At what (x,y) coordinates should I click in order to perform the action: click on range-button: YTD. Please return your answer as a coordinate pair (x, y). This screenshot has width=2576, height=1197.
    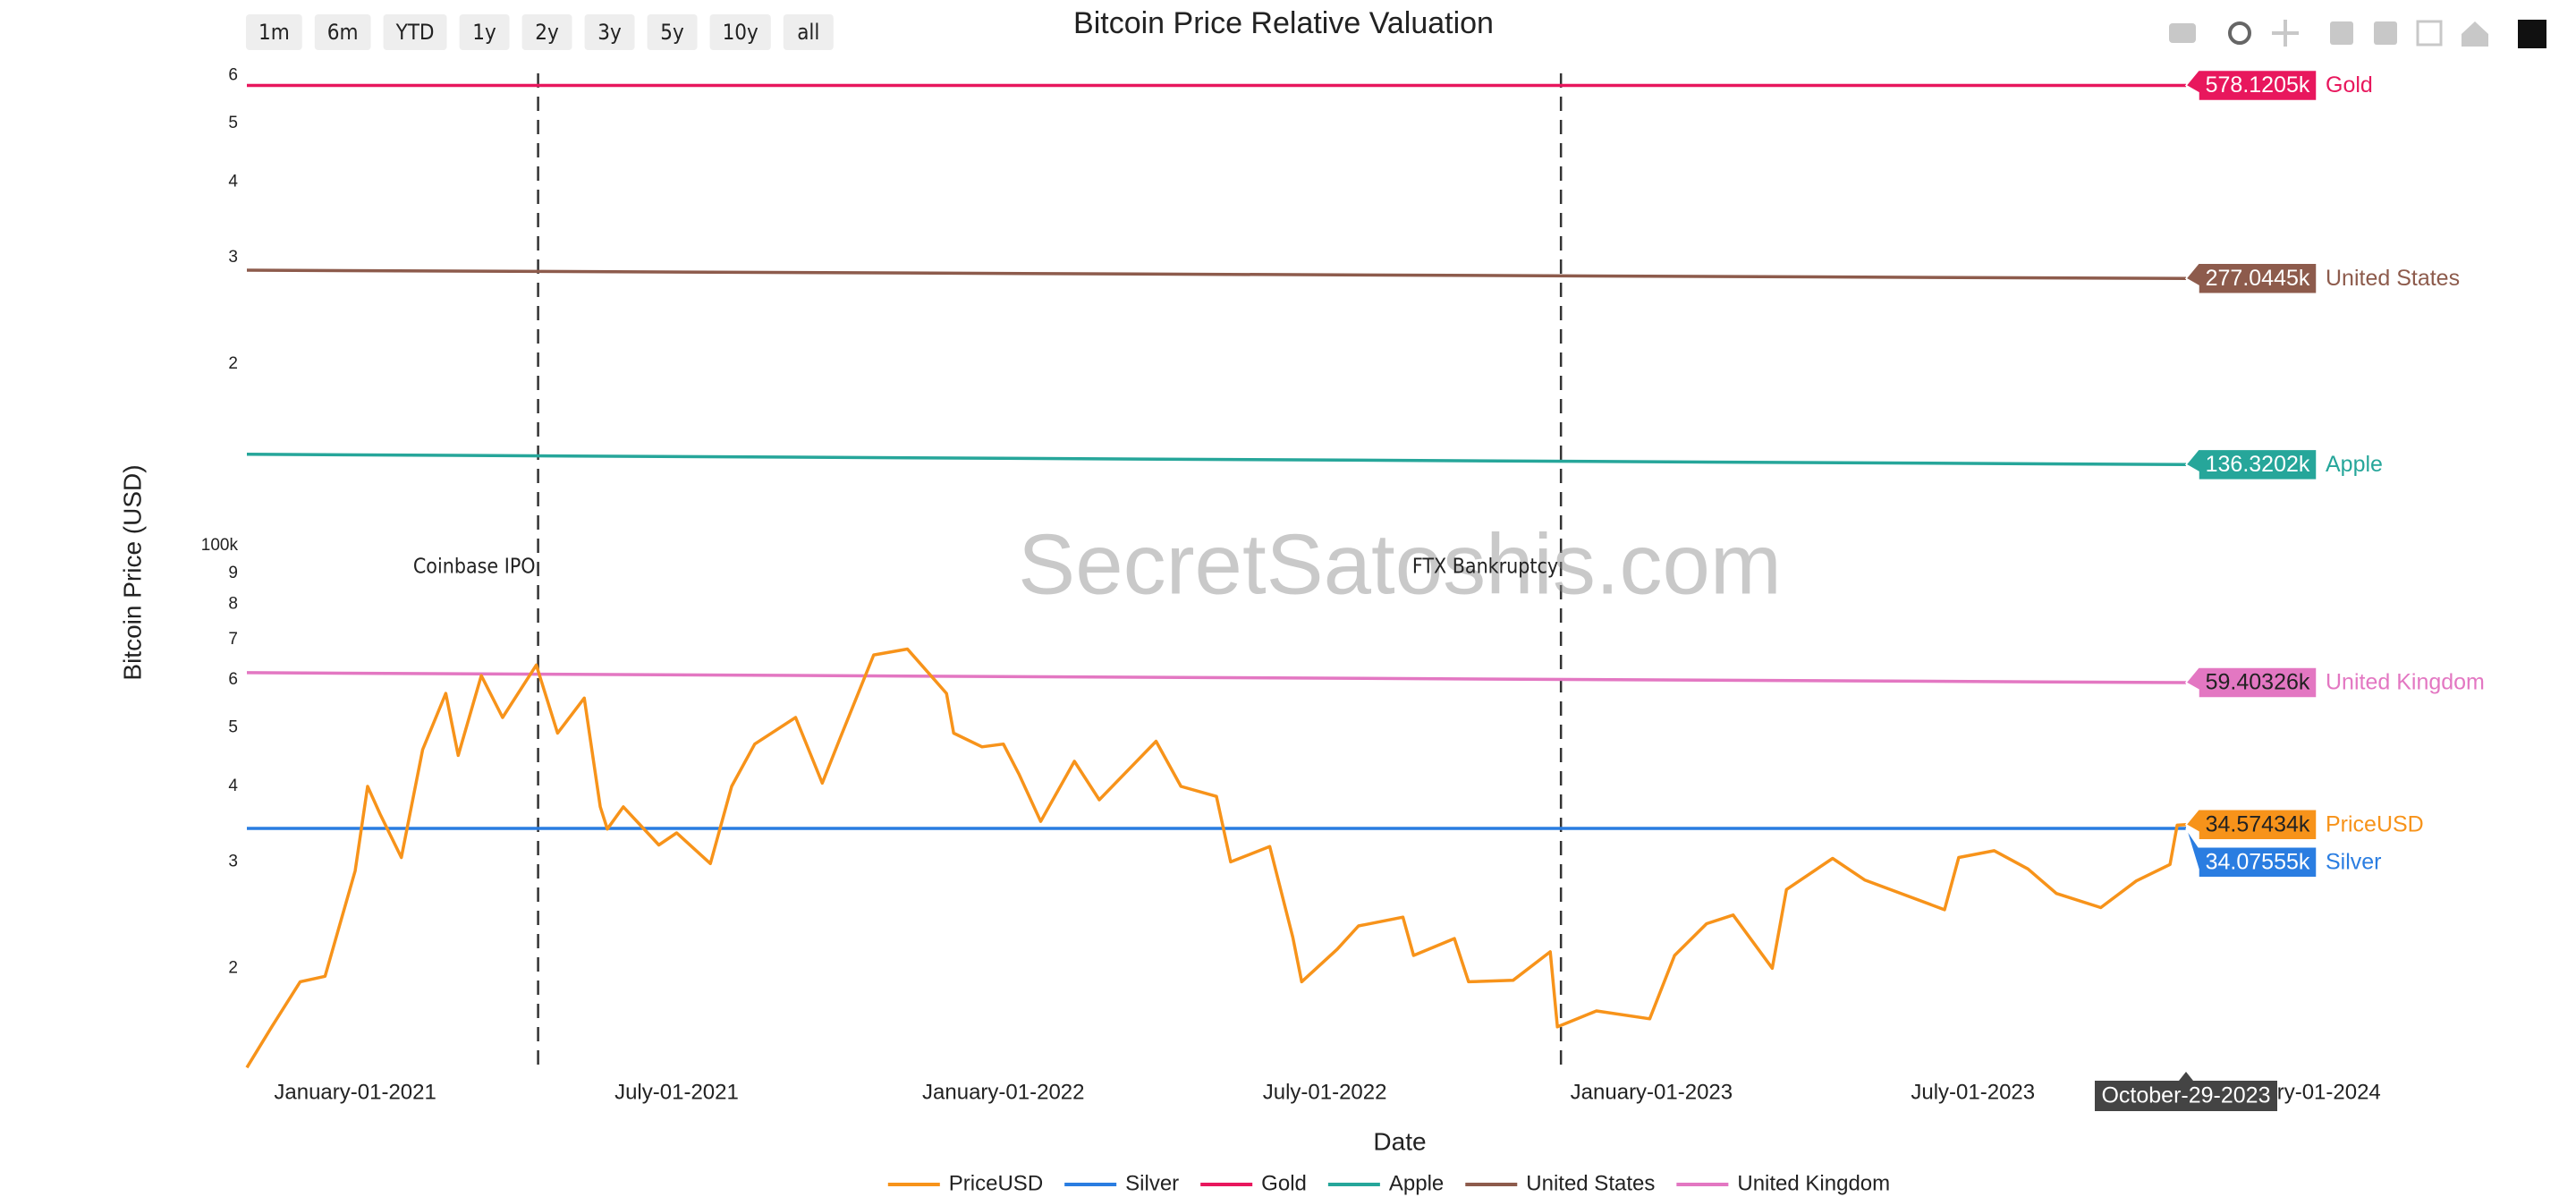
    Looking at the image, I should click on (415, 32).